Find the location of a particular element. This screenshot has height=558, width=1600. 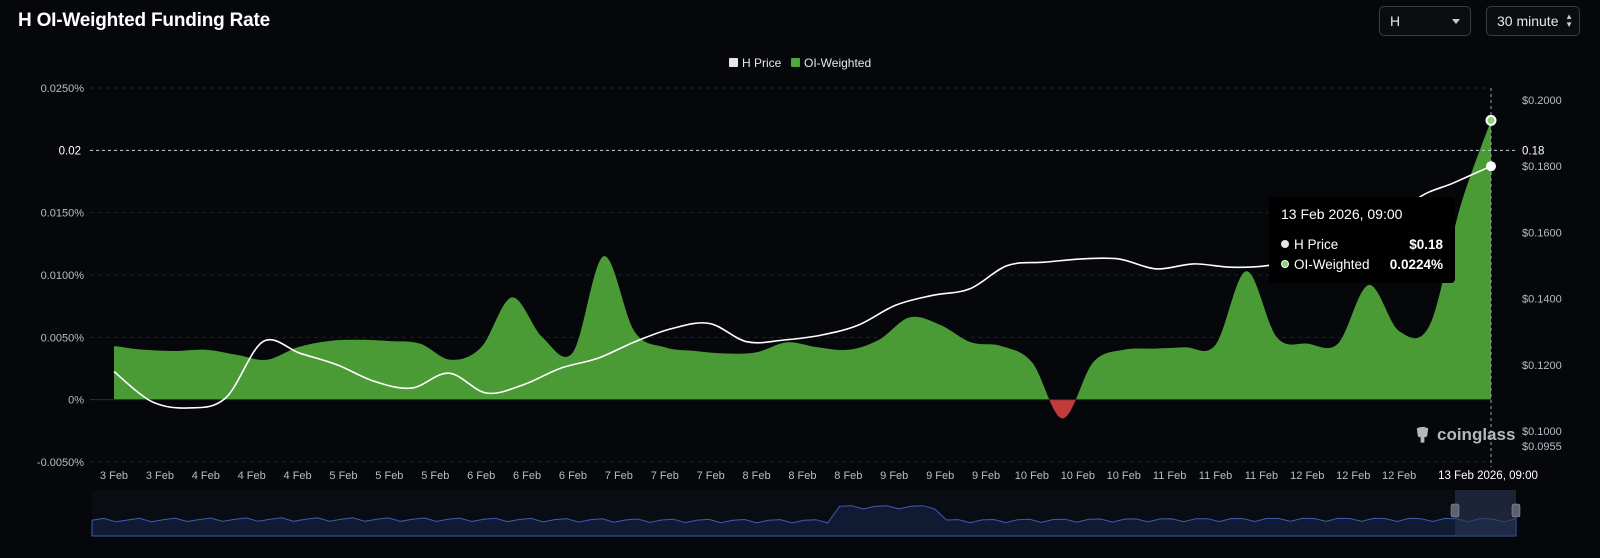

y-left-tick-label: 0.0100% is located at coordinates (63, 276).